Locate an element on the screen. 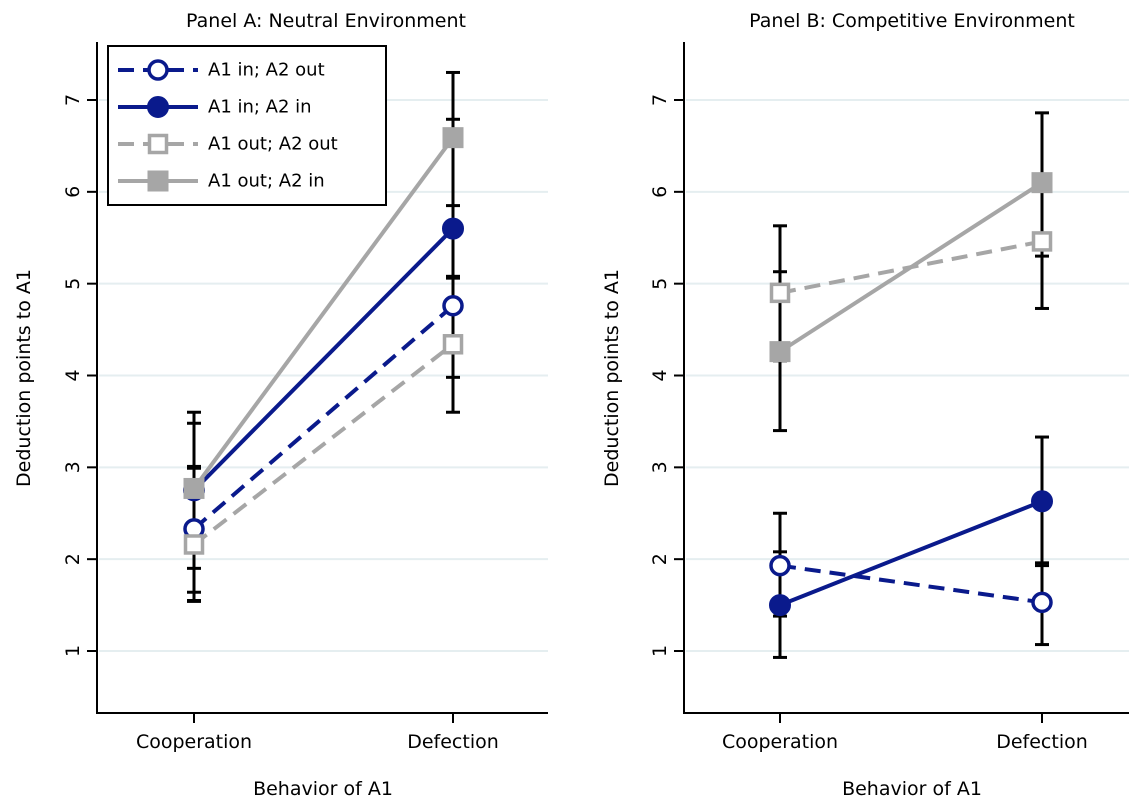 This screenshot has height=802, width=1129. panel-title: Panel A: Neutral Environment is located at coordinates (326, 21).